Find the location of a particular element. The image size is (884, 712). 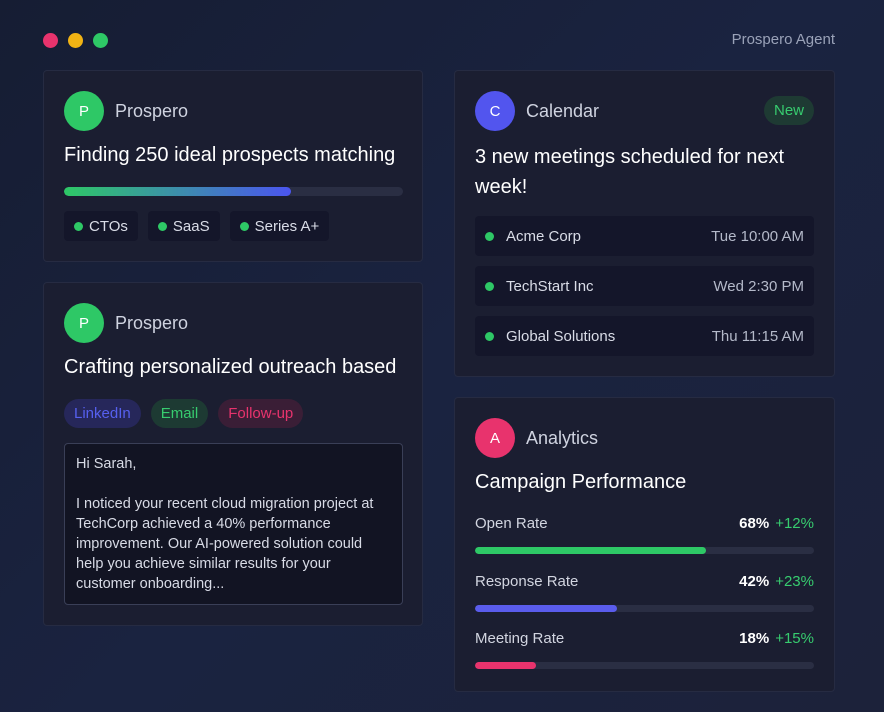

avatar-initial: A is located at coordinates (494, 438).